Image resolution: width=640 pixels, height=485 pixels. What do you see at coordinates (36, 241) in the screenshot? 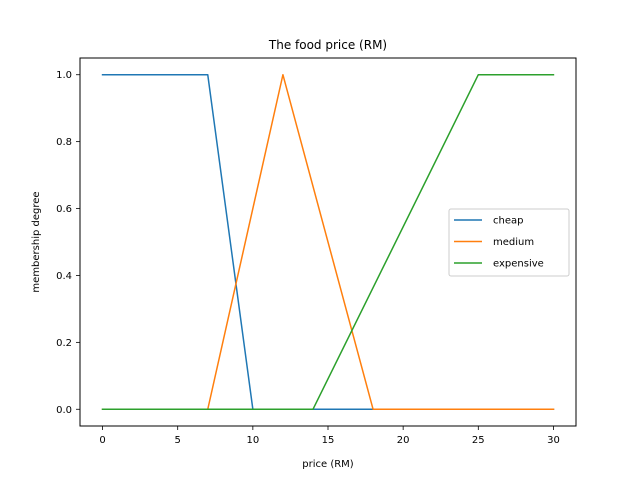
I see `y-axis-label: membership degree` at bounding box center [36, 241].